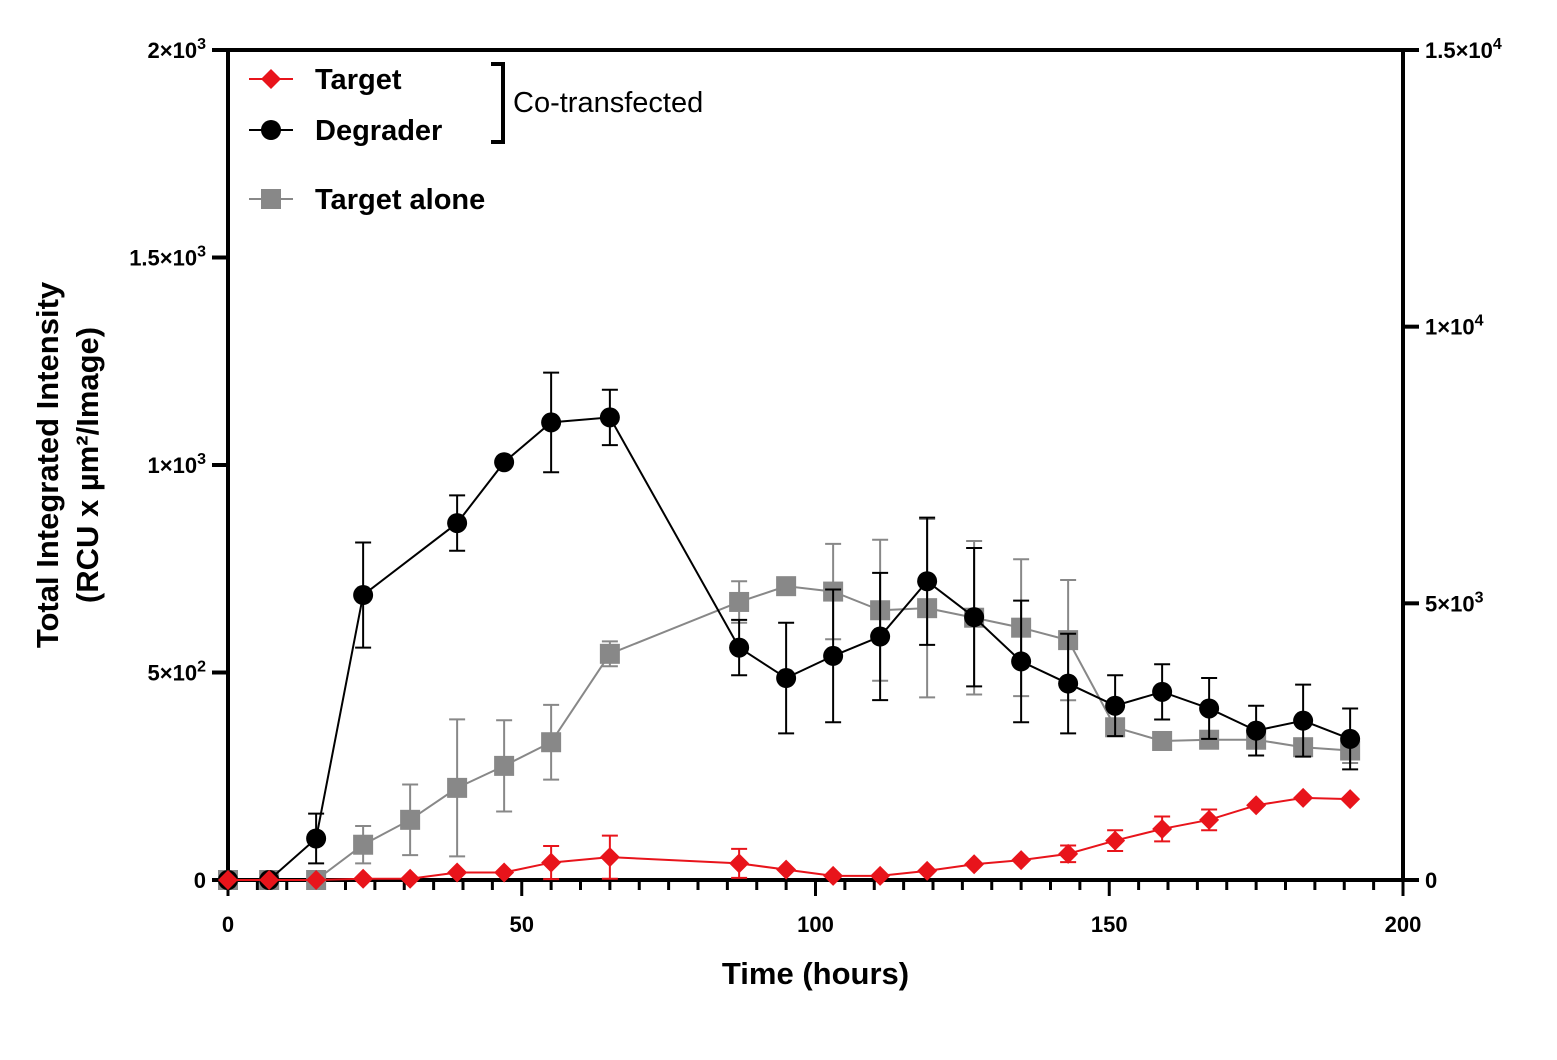  I want to click on legend-label: Target alone, so click(400, 200).